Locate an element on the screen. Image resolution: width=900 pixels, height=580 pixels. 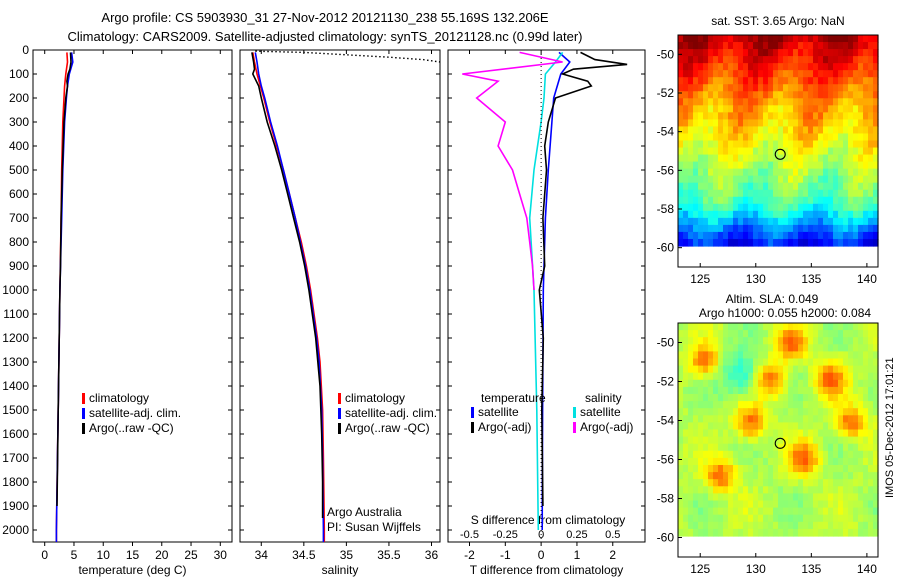
argo-location-marker is located at coordinates (780, 443).